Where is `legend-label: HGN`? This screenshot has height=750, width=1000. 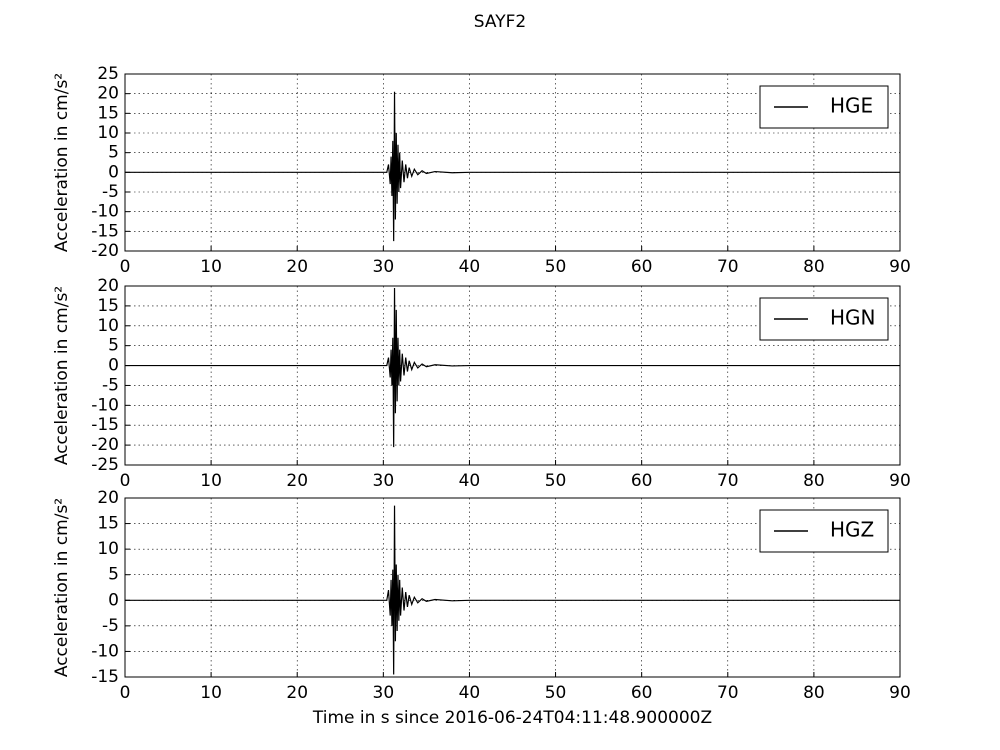 legend-label: HGN is located at coordinates (853, 318).